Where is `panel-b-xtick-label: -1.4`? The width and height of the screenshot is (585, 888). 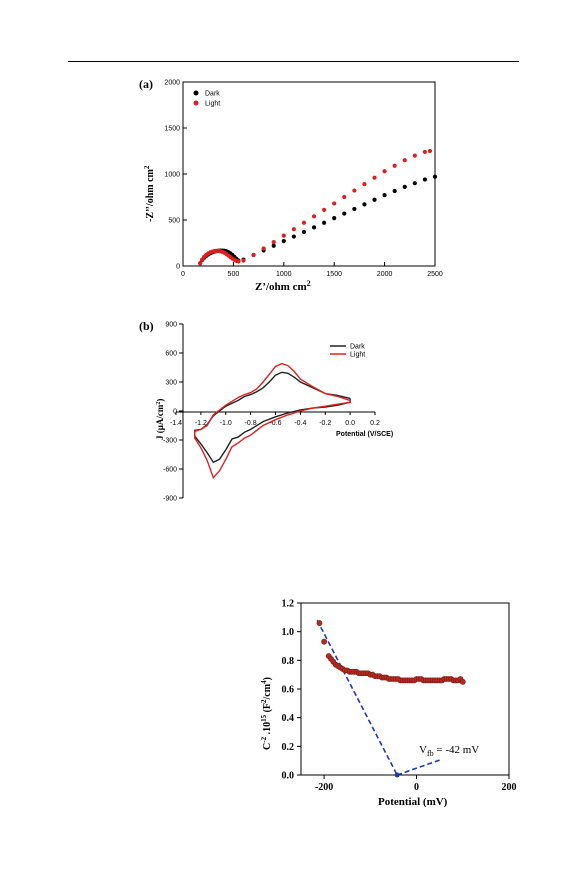 panel-b-xtick-label: -1.4 is located at coordinates (176, 423).